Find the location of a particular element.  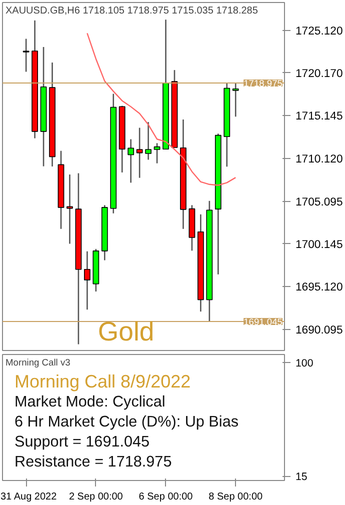

chart-title: XAUUSD.GB,H6 1718.105 1718.975 1715.035 1718.285 is located at coordinates (132, 11).